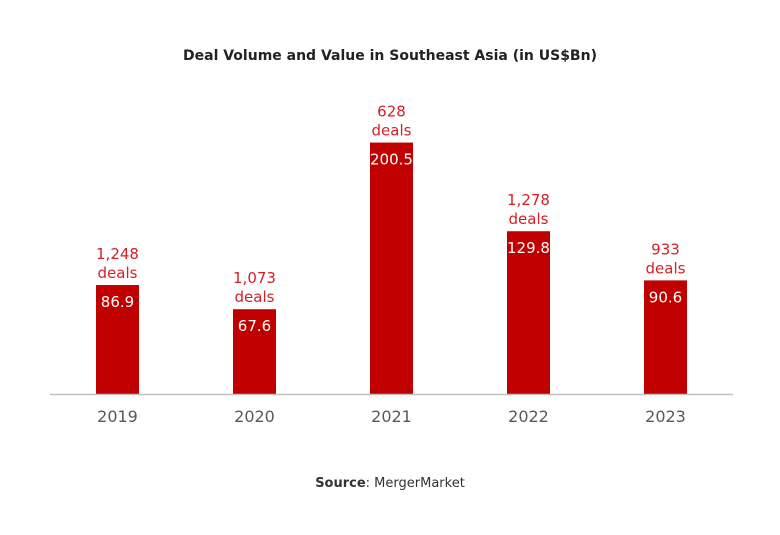 The width and height of the screenshot is (780, 535). I want to click on value-label: 67.6, so click(254, 326).